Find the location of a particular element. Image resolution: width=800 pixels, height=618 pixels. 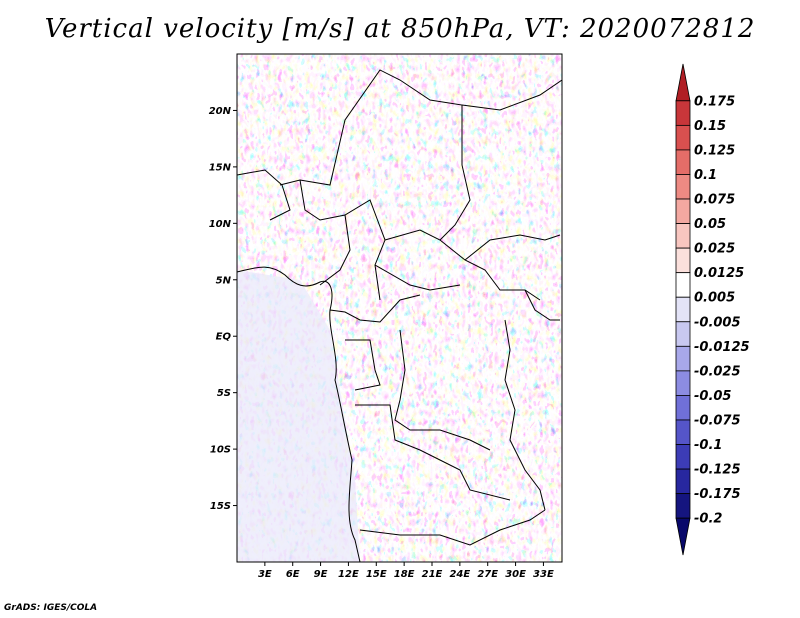

lat-tick-label: 15S is located at coordinates (220, 506).